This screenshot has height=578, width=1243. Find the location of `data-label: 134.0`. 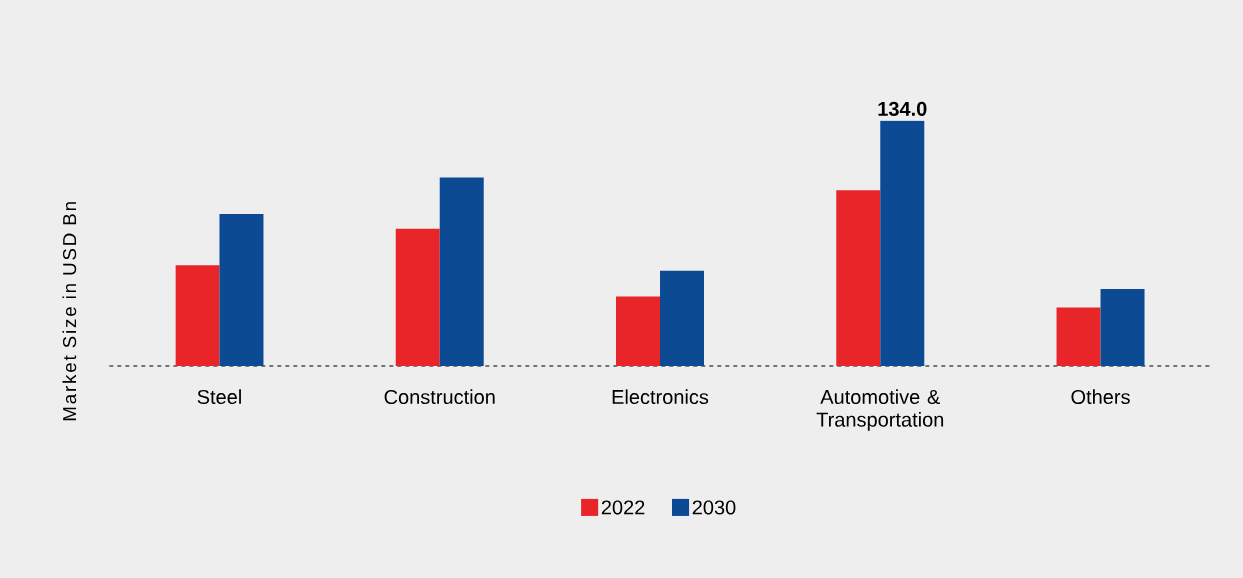

data-label: 134.0 is located at coordinates (902, 108).